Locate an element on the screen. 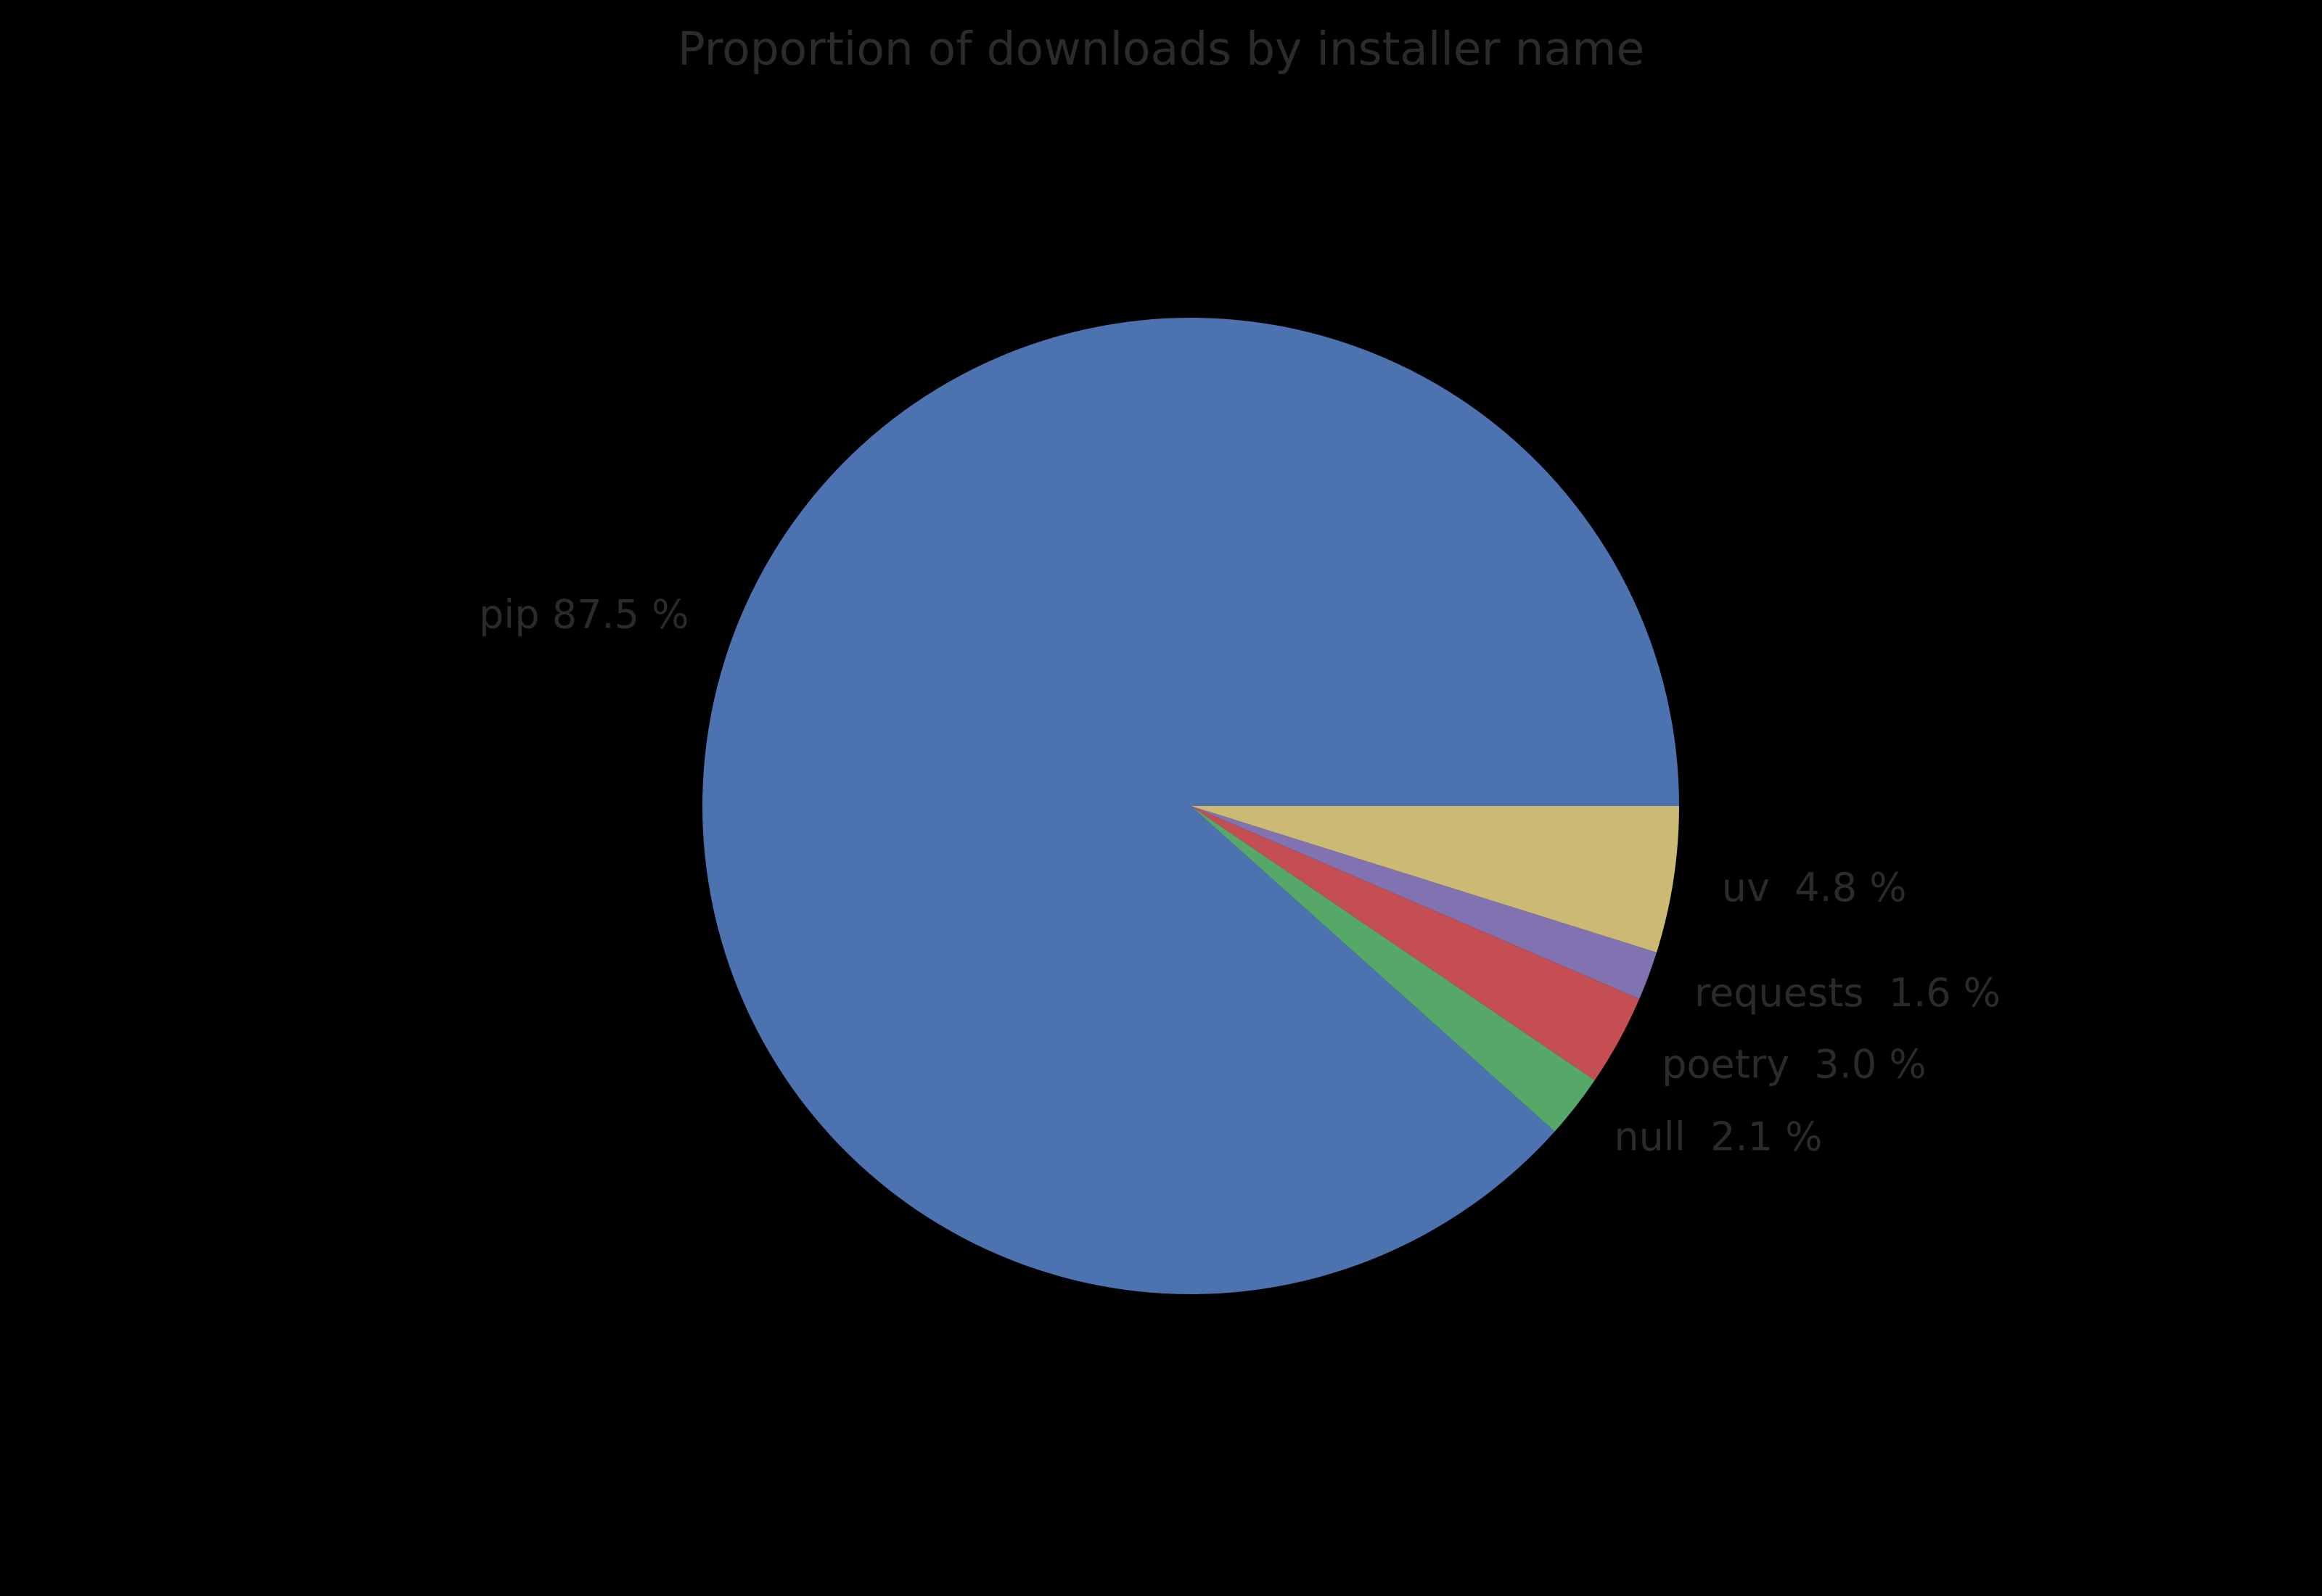  slice-label-pip: pip 87.5 % is located at coordinates (584, 614).